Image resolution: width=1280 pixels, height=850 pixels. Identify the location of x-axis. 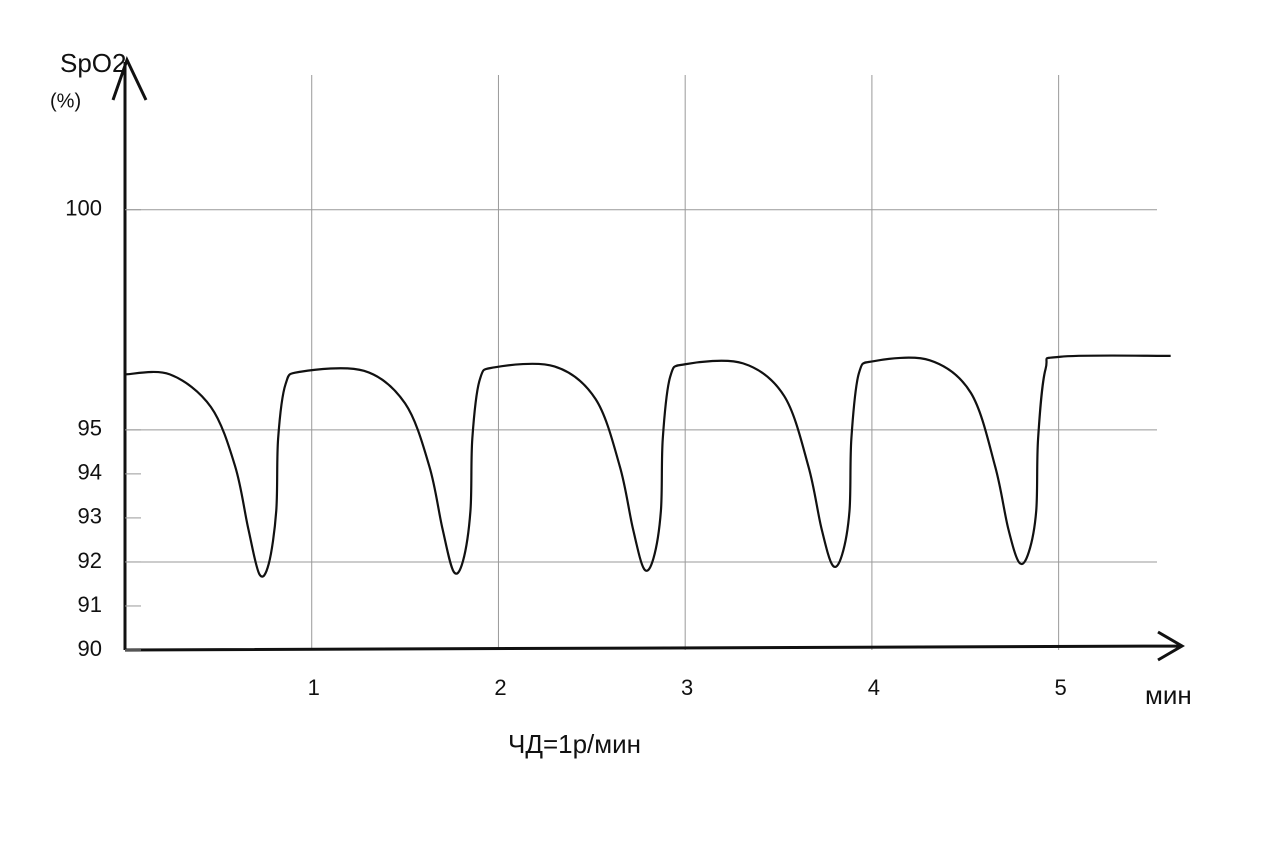
(654, 646).